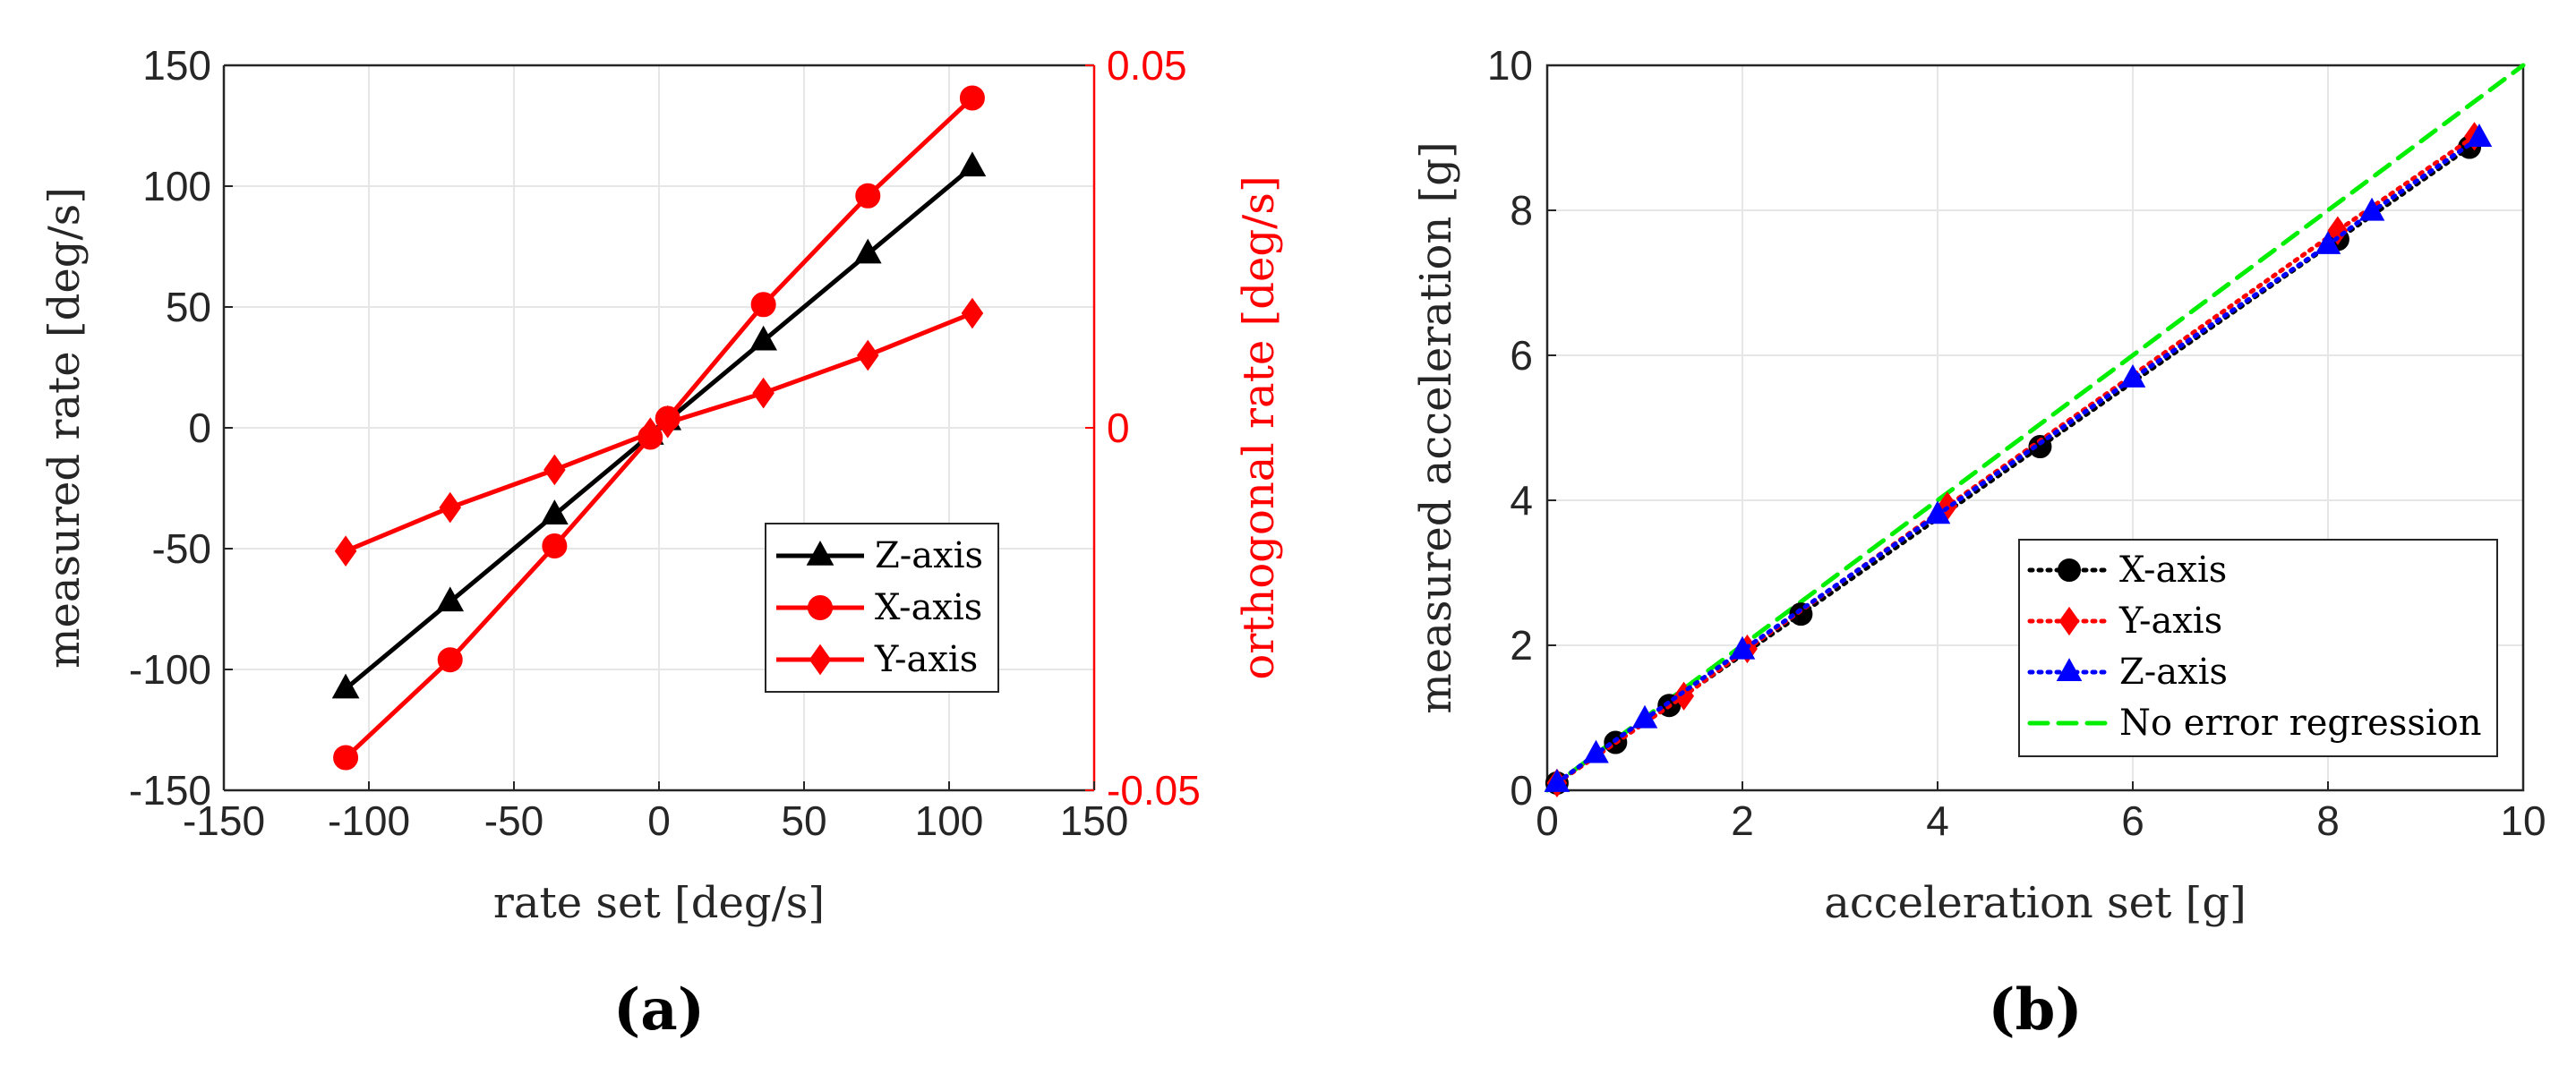  I want to click on y-tick-label: -150, so click(170, 790).